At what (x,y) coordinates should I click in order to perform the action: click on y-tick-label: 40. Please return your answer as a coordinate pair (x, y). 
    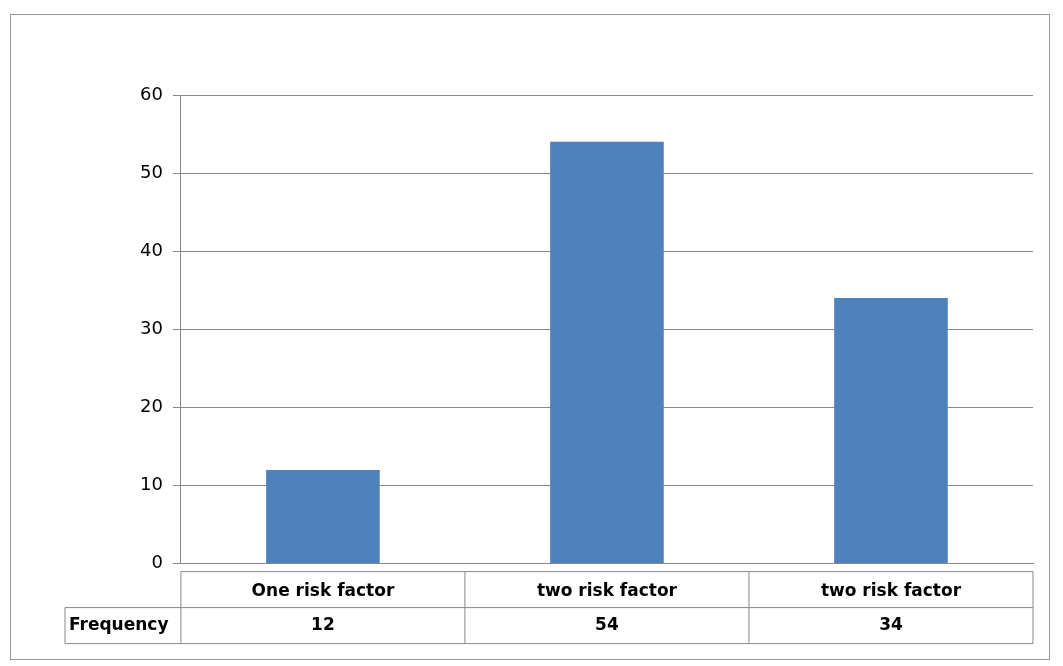
    Looking at the image, I should click on (151, 249).